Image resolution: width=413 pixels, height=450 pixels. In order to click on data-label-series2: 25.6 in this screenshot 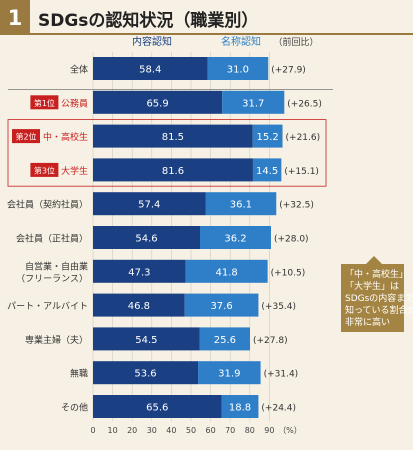, I will do `click(225, 340)`.